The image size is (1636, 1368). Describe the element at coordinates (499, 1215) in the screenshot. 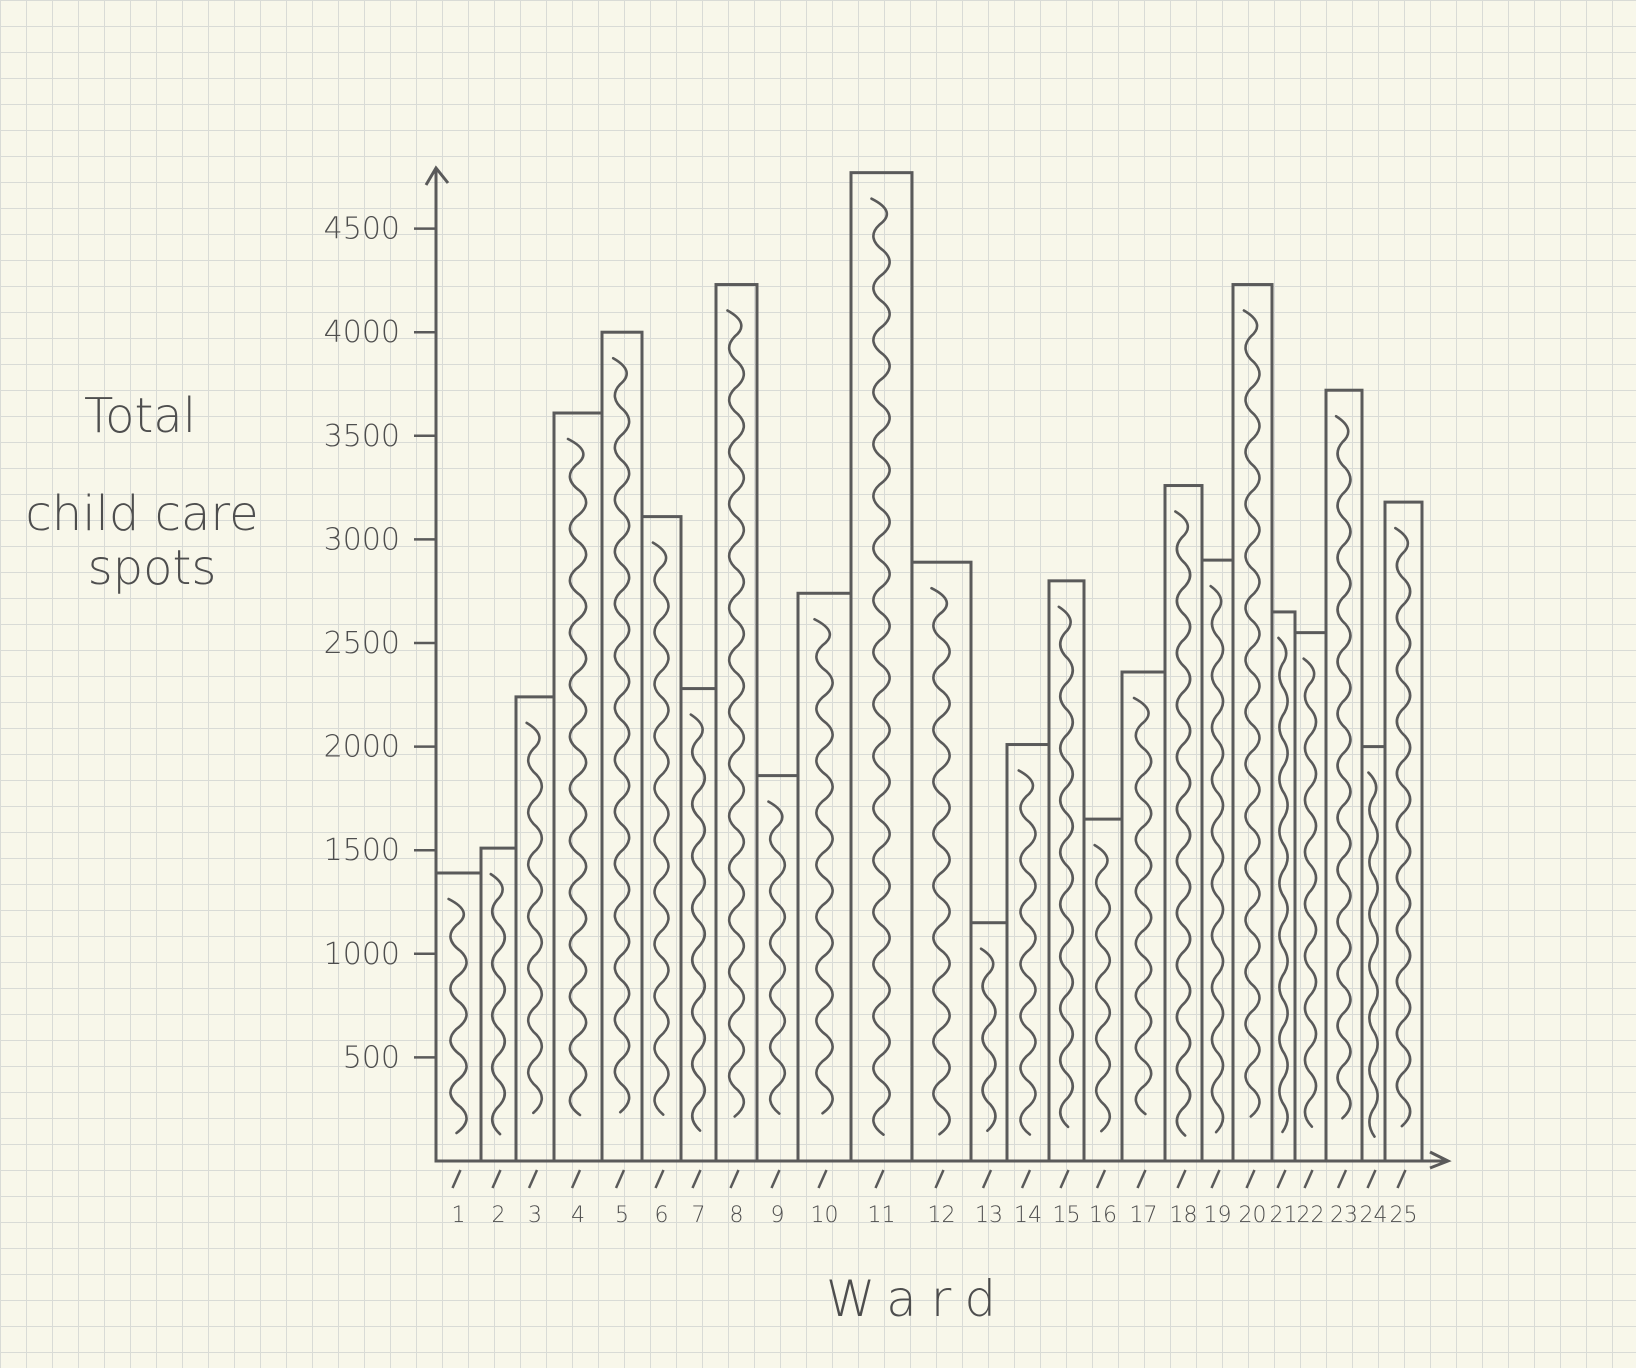

I see `x-tick-label-ward-2: 2` at that location.